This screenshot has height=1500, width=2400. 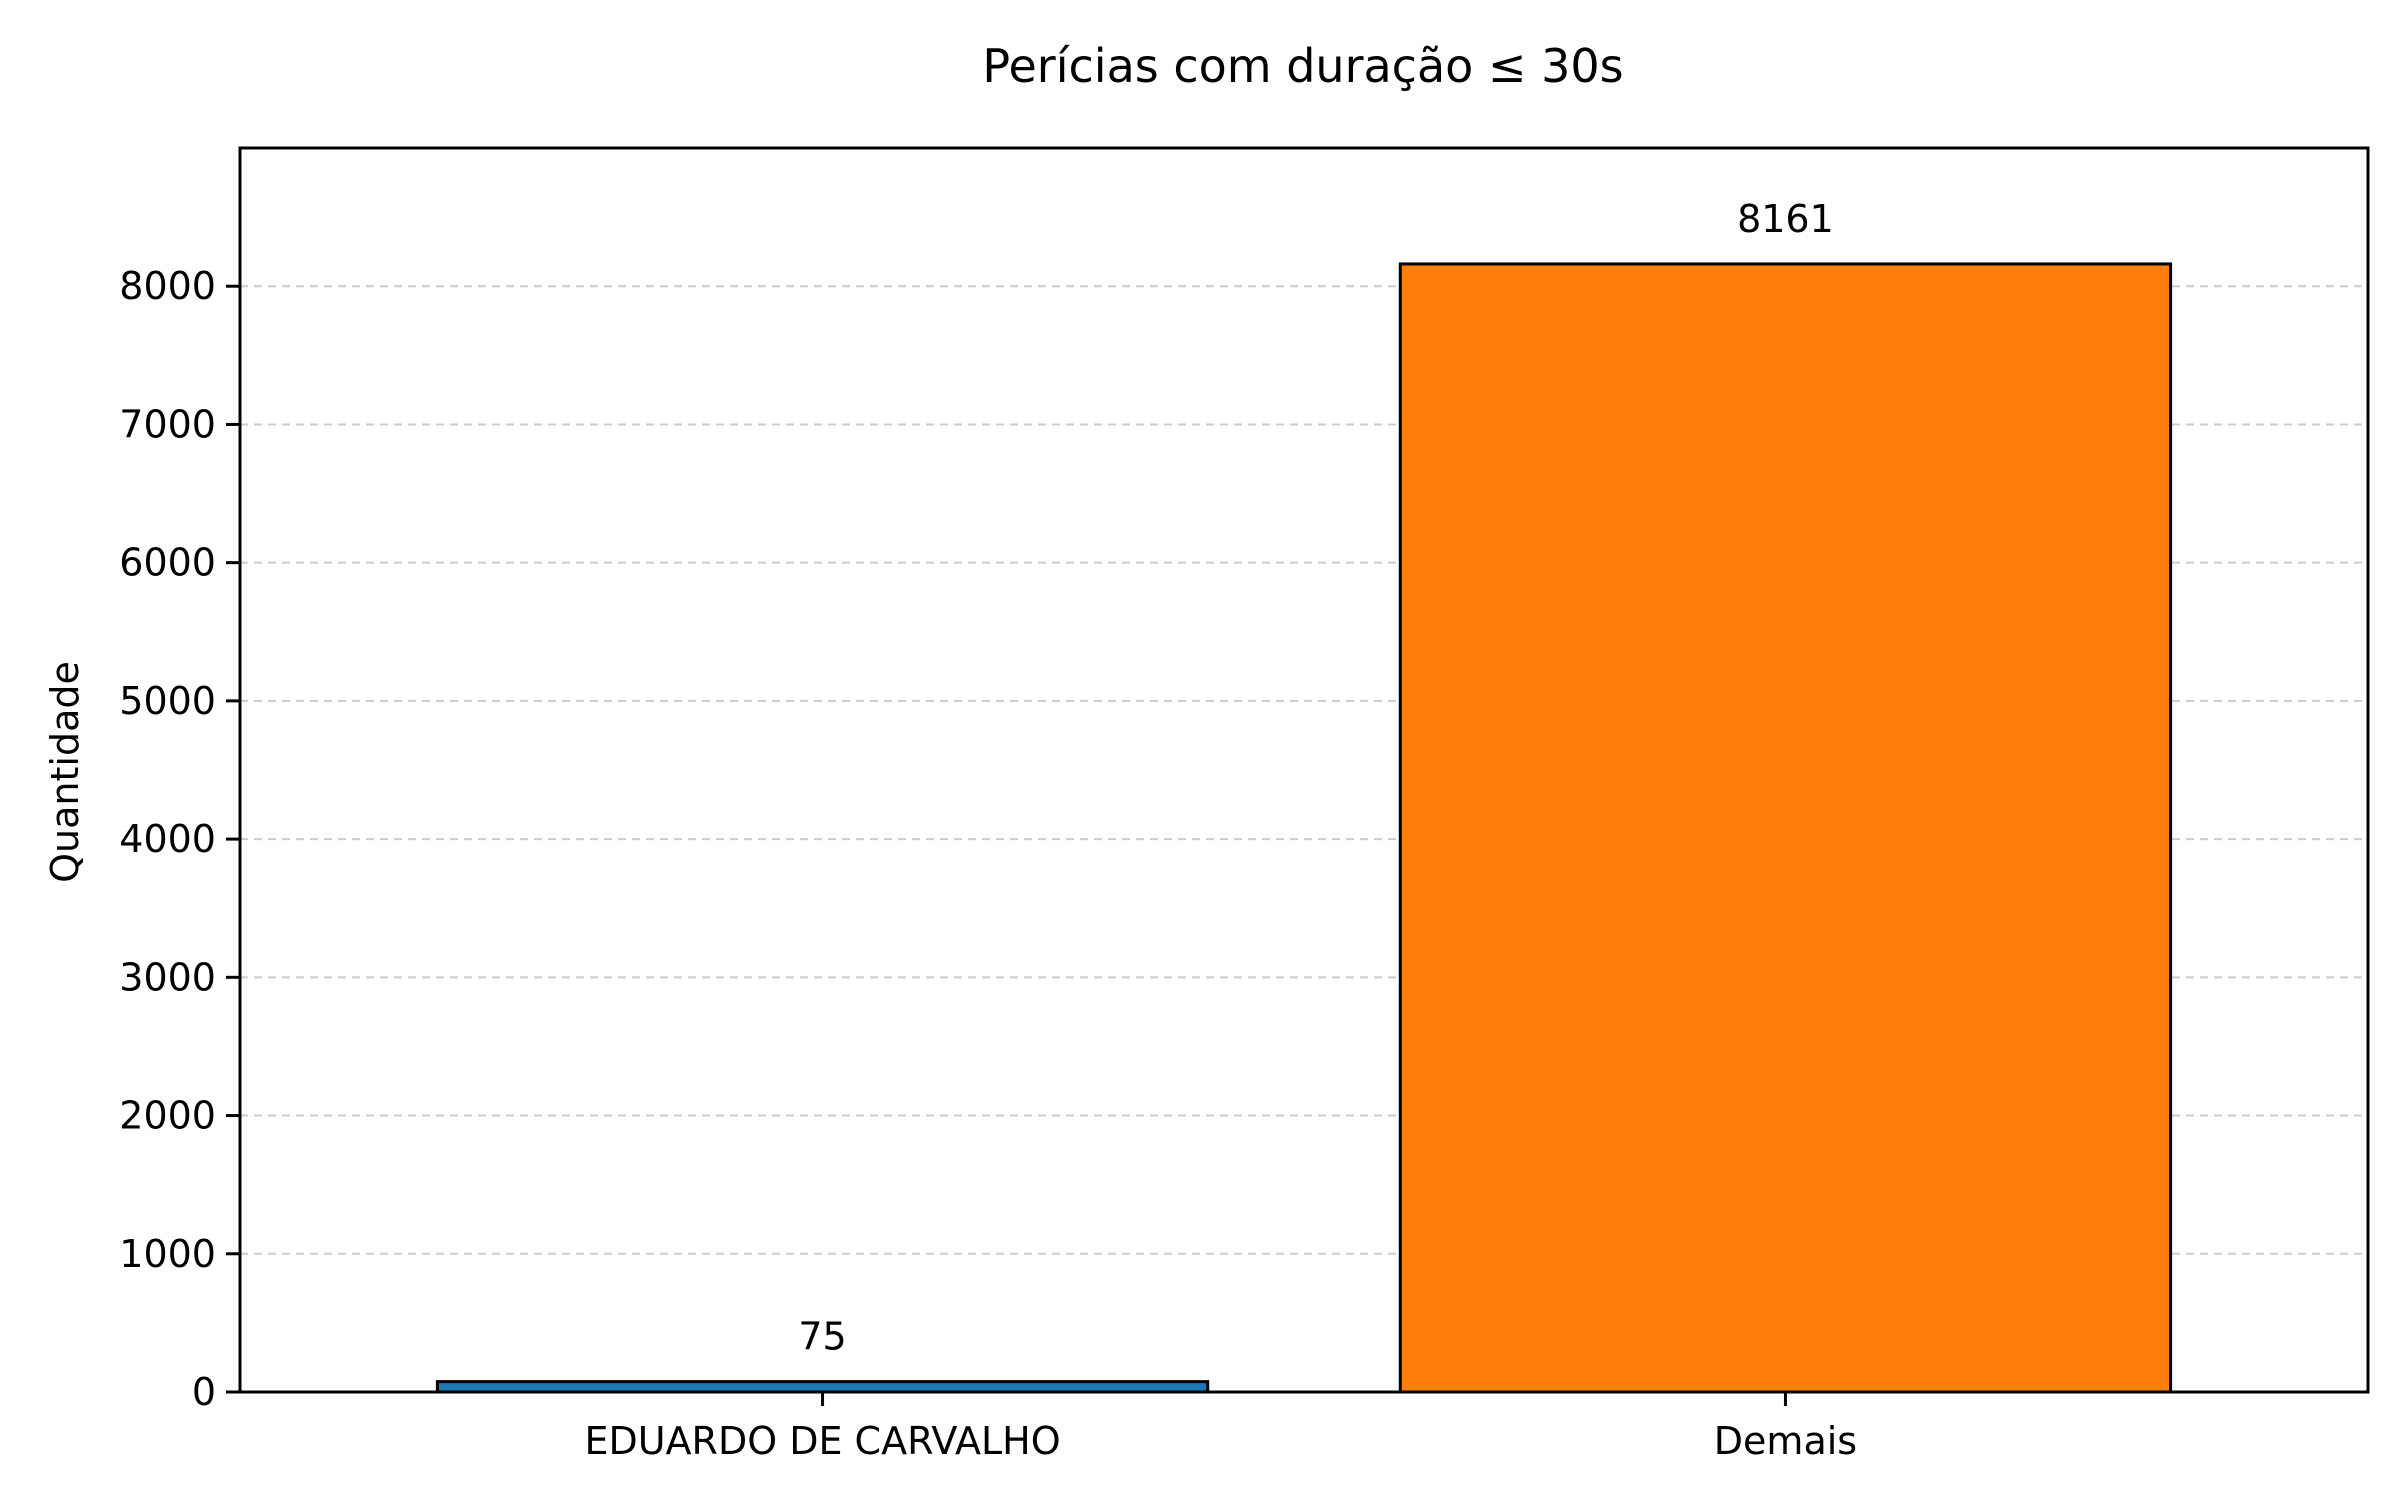 What do you see at coordinates (167, 424) in the screenshot?
I see `y-tick-label: 7000` at bounding box center [167, 424].